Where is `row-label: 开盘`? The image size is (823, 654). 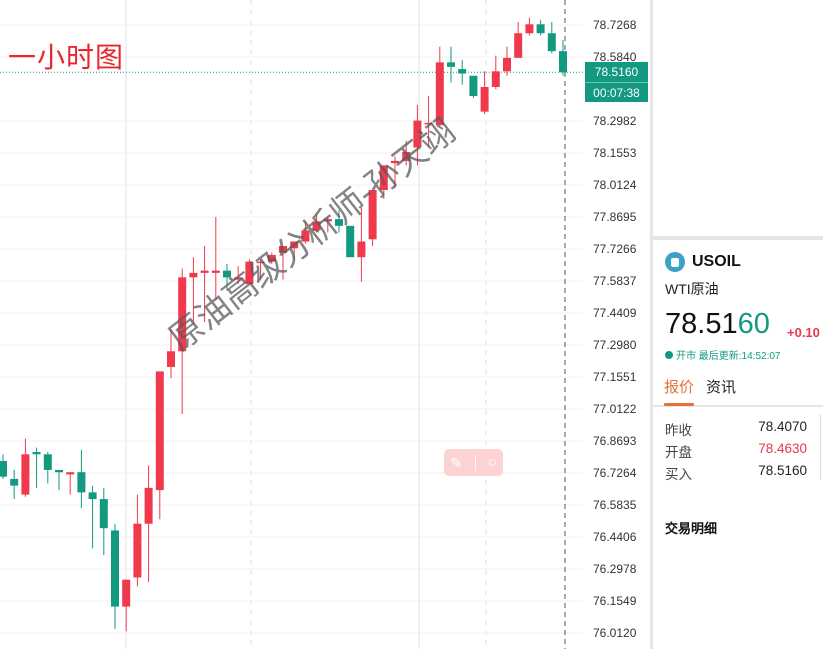
row-label: 开盘 is located at coordinates (678, 452).